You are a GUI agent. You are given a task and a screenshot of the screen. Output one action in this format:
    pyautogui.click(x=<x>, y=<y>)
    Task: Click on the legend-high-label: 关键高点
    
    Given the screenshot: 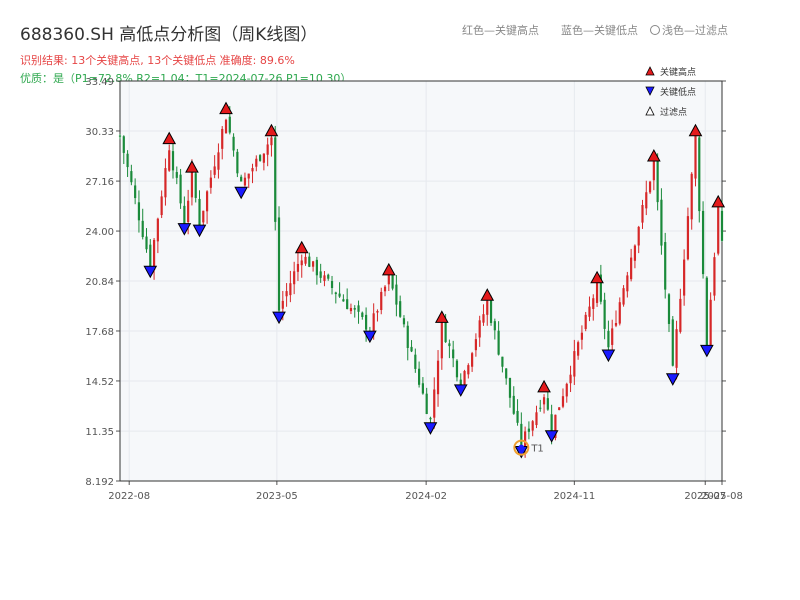 What is the action you would take?
    pyautogui.click(x=678, y=72)
    